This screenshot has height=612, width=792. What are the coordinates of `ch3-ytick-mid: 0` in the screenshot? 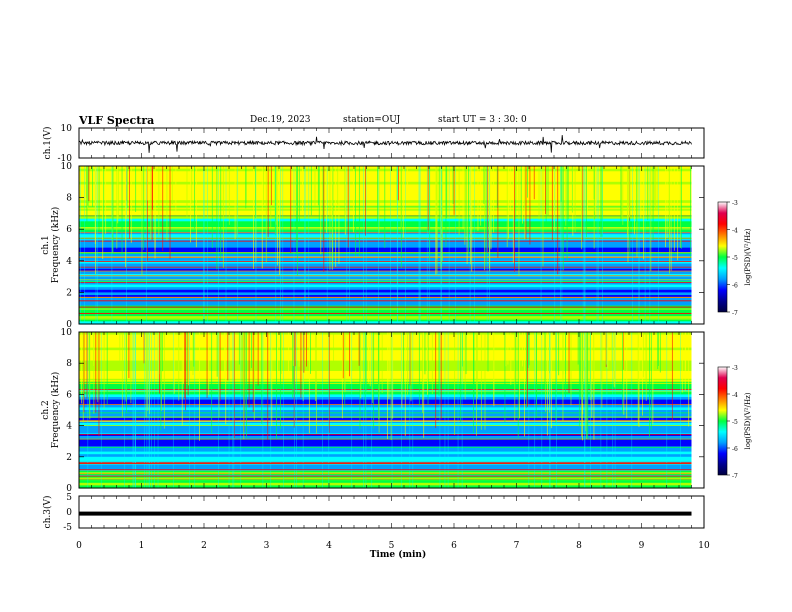 It's located at (69, 513).